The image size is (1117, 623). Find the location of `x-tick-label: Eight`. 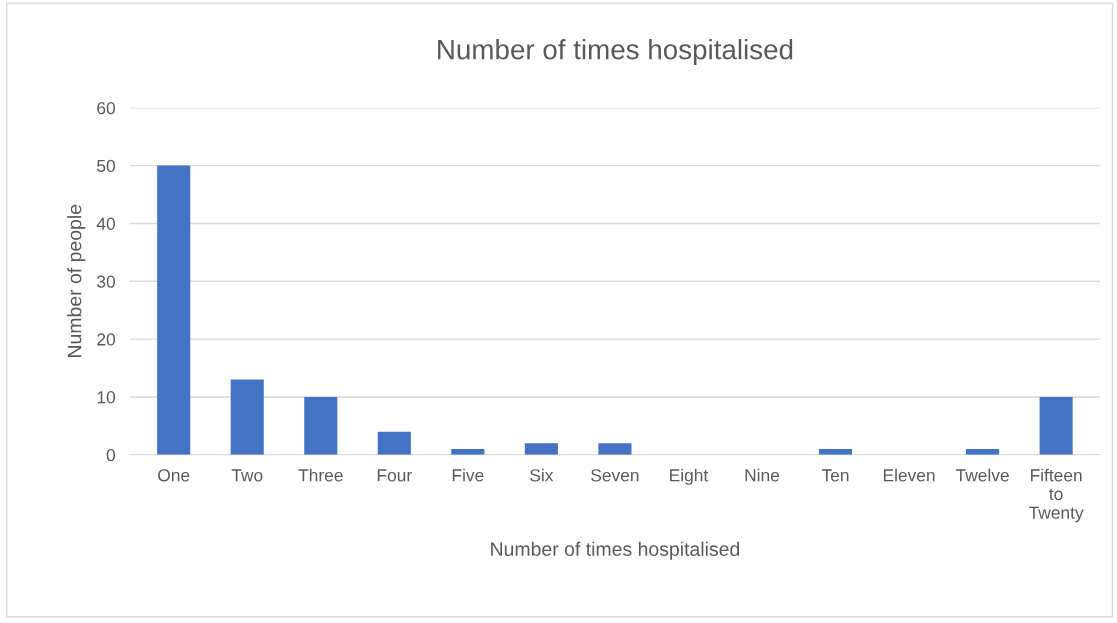

x-tick-label: Eight is located at coordinates (689, 476).